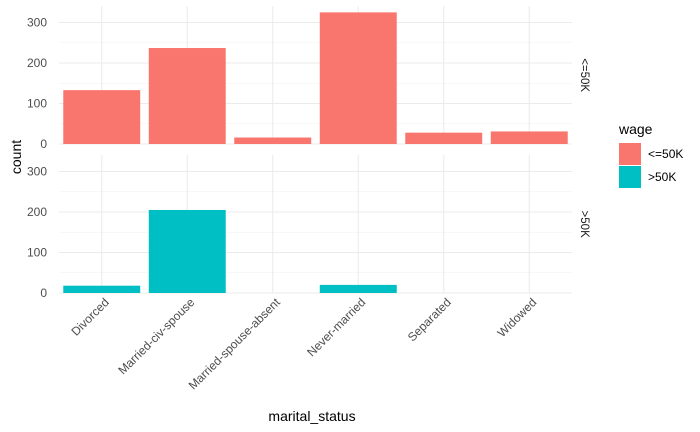  I want to click on facet-strip-label: >50K, so click(584, 225).